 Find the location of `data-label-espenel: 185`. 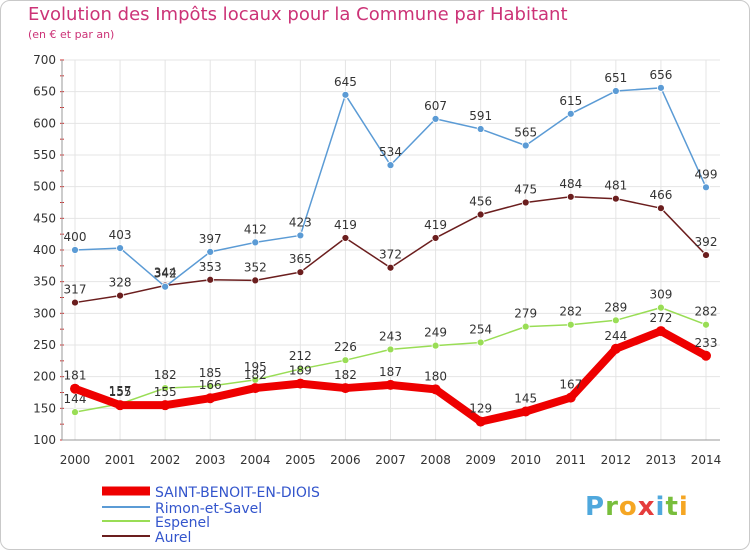

data-label-espenel: 185 is located at coordinates (210, 373).